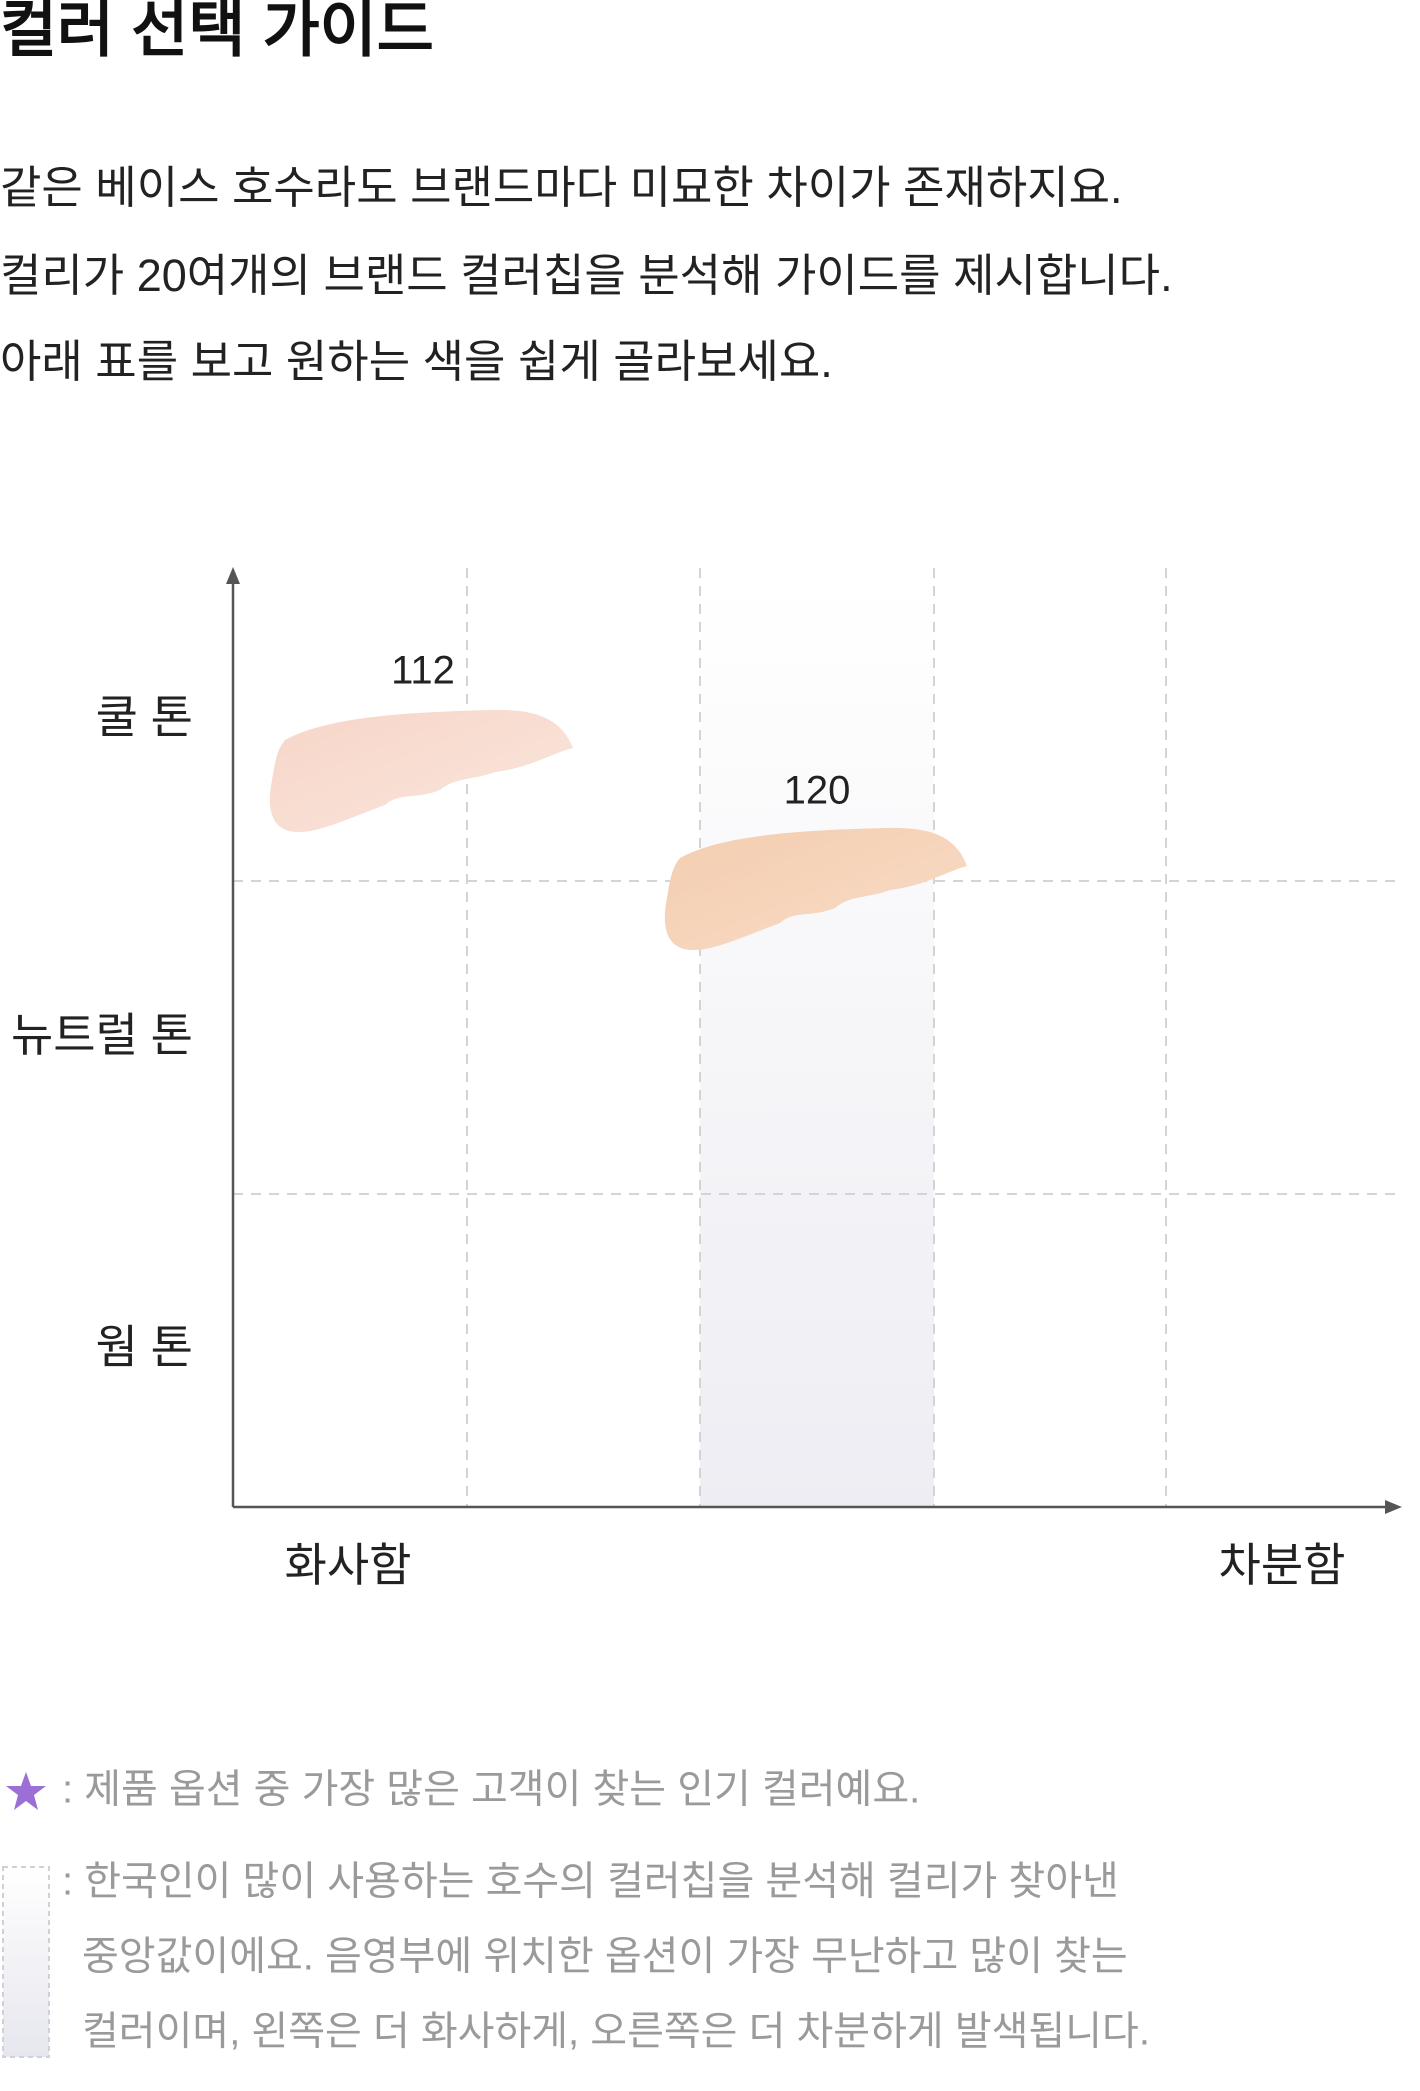 The image size is (1420, 2091). Describe the element at coordinates (616, 2032) in the screenshot. I see `box-note-line: 컬러이며, 왼쪽은 더 화사하게, 오른쪽은 더 차분하게 발색됩니다.` at that location.